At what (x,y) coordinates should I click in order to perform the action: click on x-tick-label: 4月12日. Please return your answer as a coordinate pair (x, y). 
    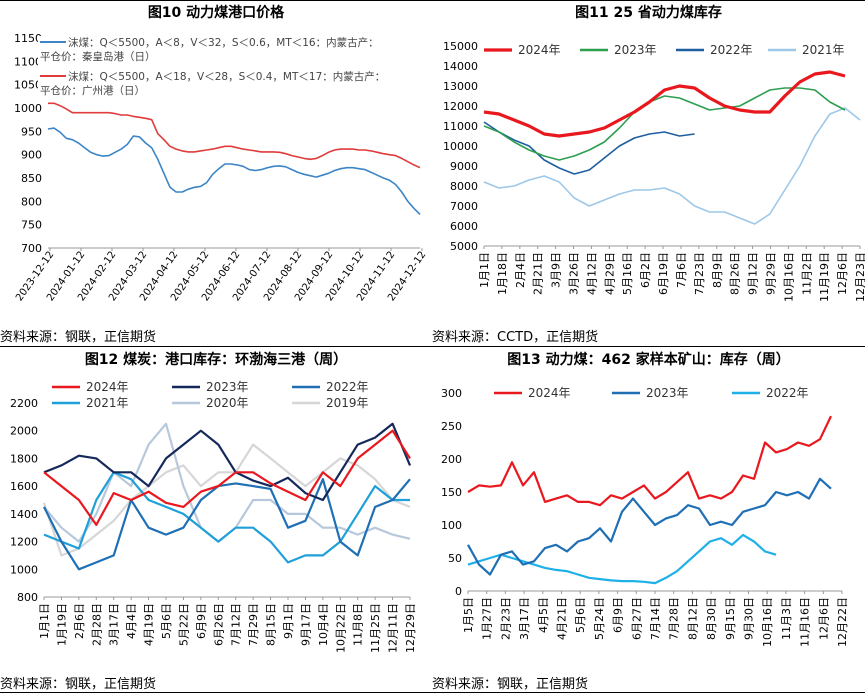
    Looking at the image, I should click on (591, 273).